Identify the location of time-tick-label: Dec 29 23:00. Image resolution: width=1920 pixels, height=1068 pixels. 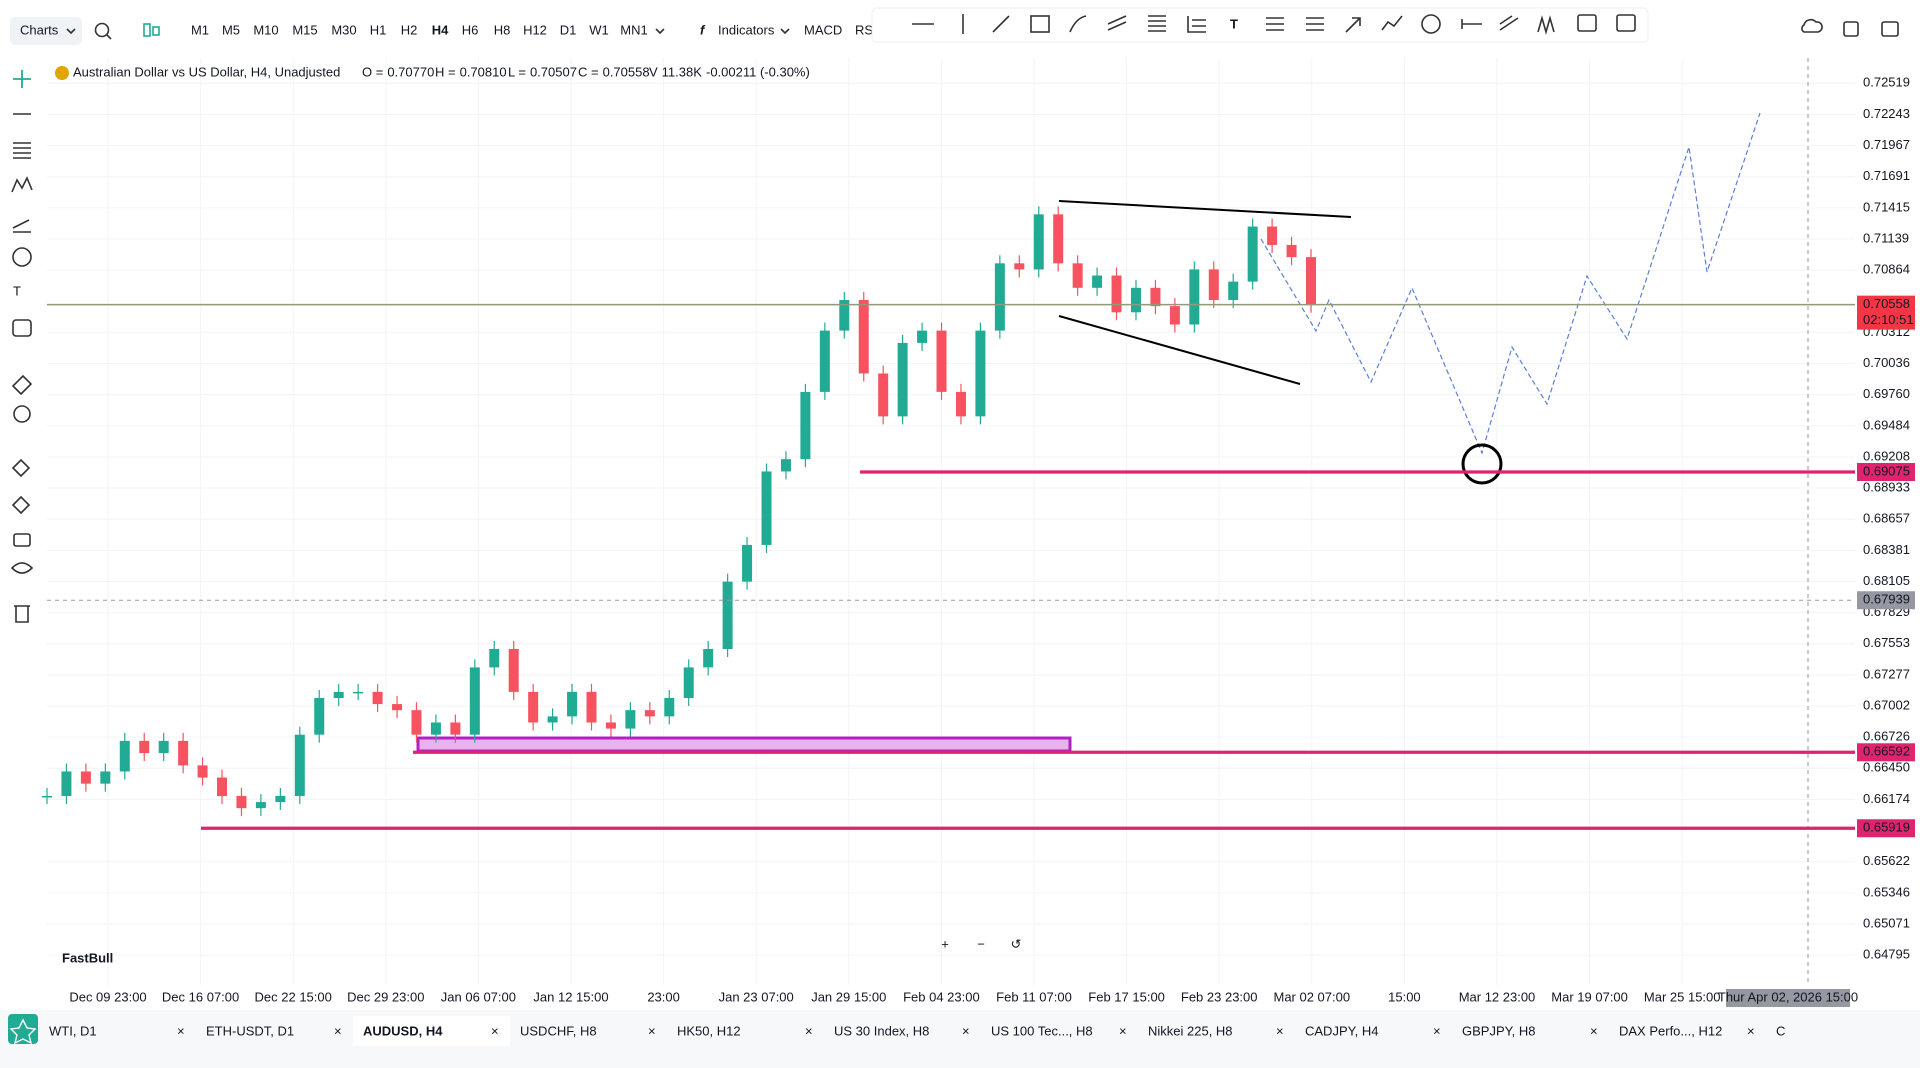
(385, 996).